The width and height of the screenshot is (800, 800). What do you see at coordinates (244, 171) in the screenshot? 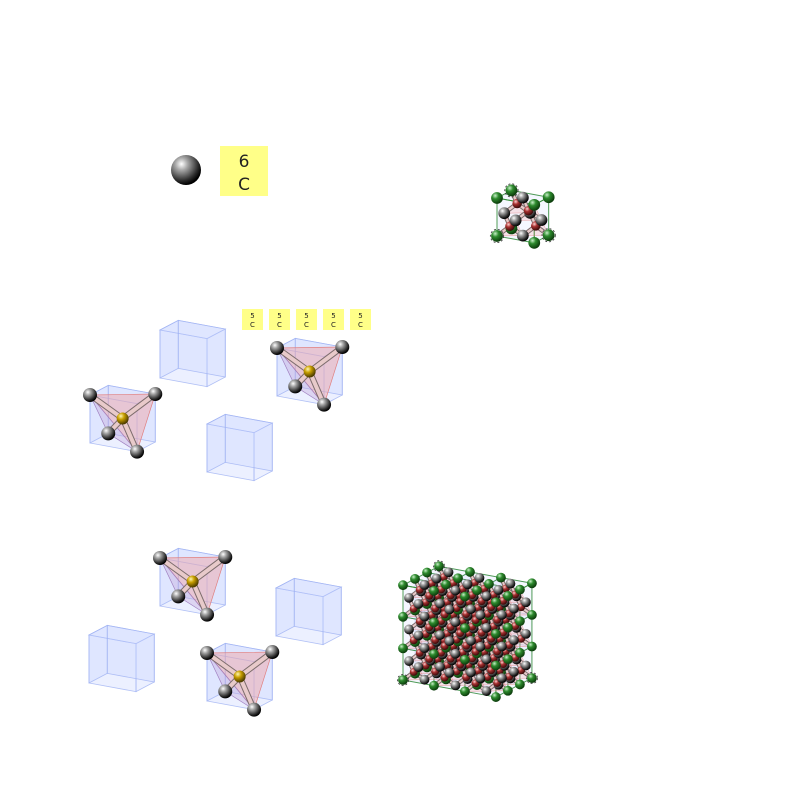
I see `legend-element-card` at bounding box center [244, 171].